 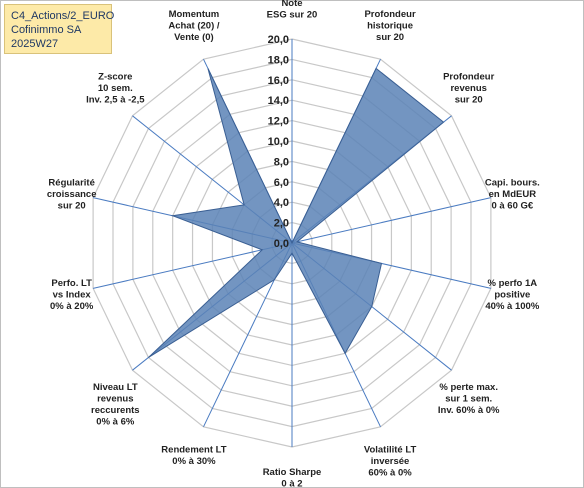 I want to click on tick-label: 0,0, so click(x=281, y=244).